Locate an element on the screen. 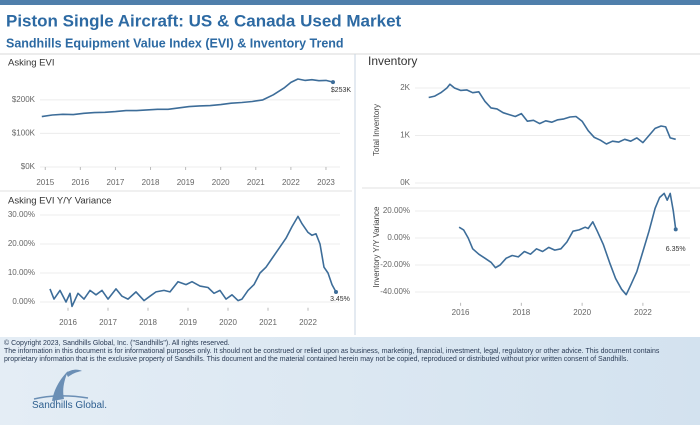 The width and height of the screenshot is (700, 425). logo-icon is located at coordinates (61, 385).